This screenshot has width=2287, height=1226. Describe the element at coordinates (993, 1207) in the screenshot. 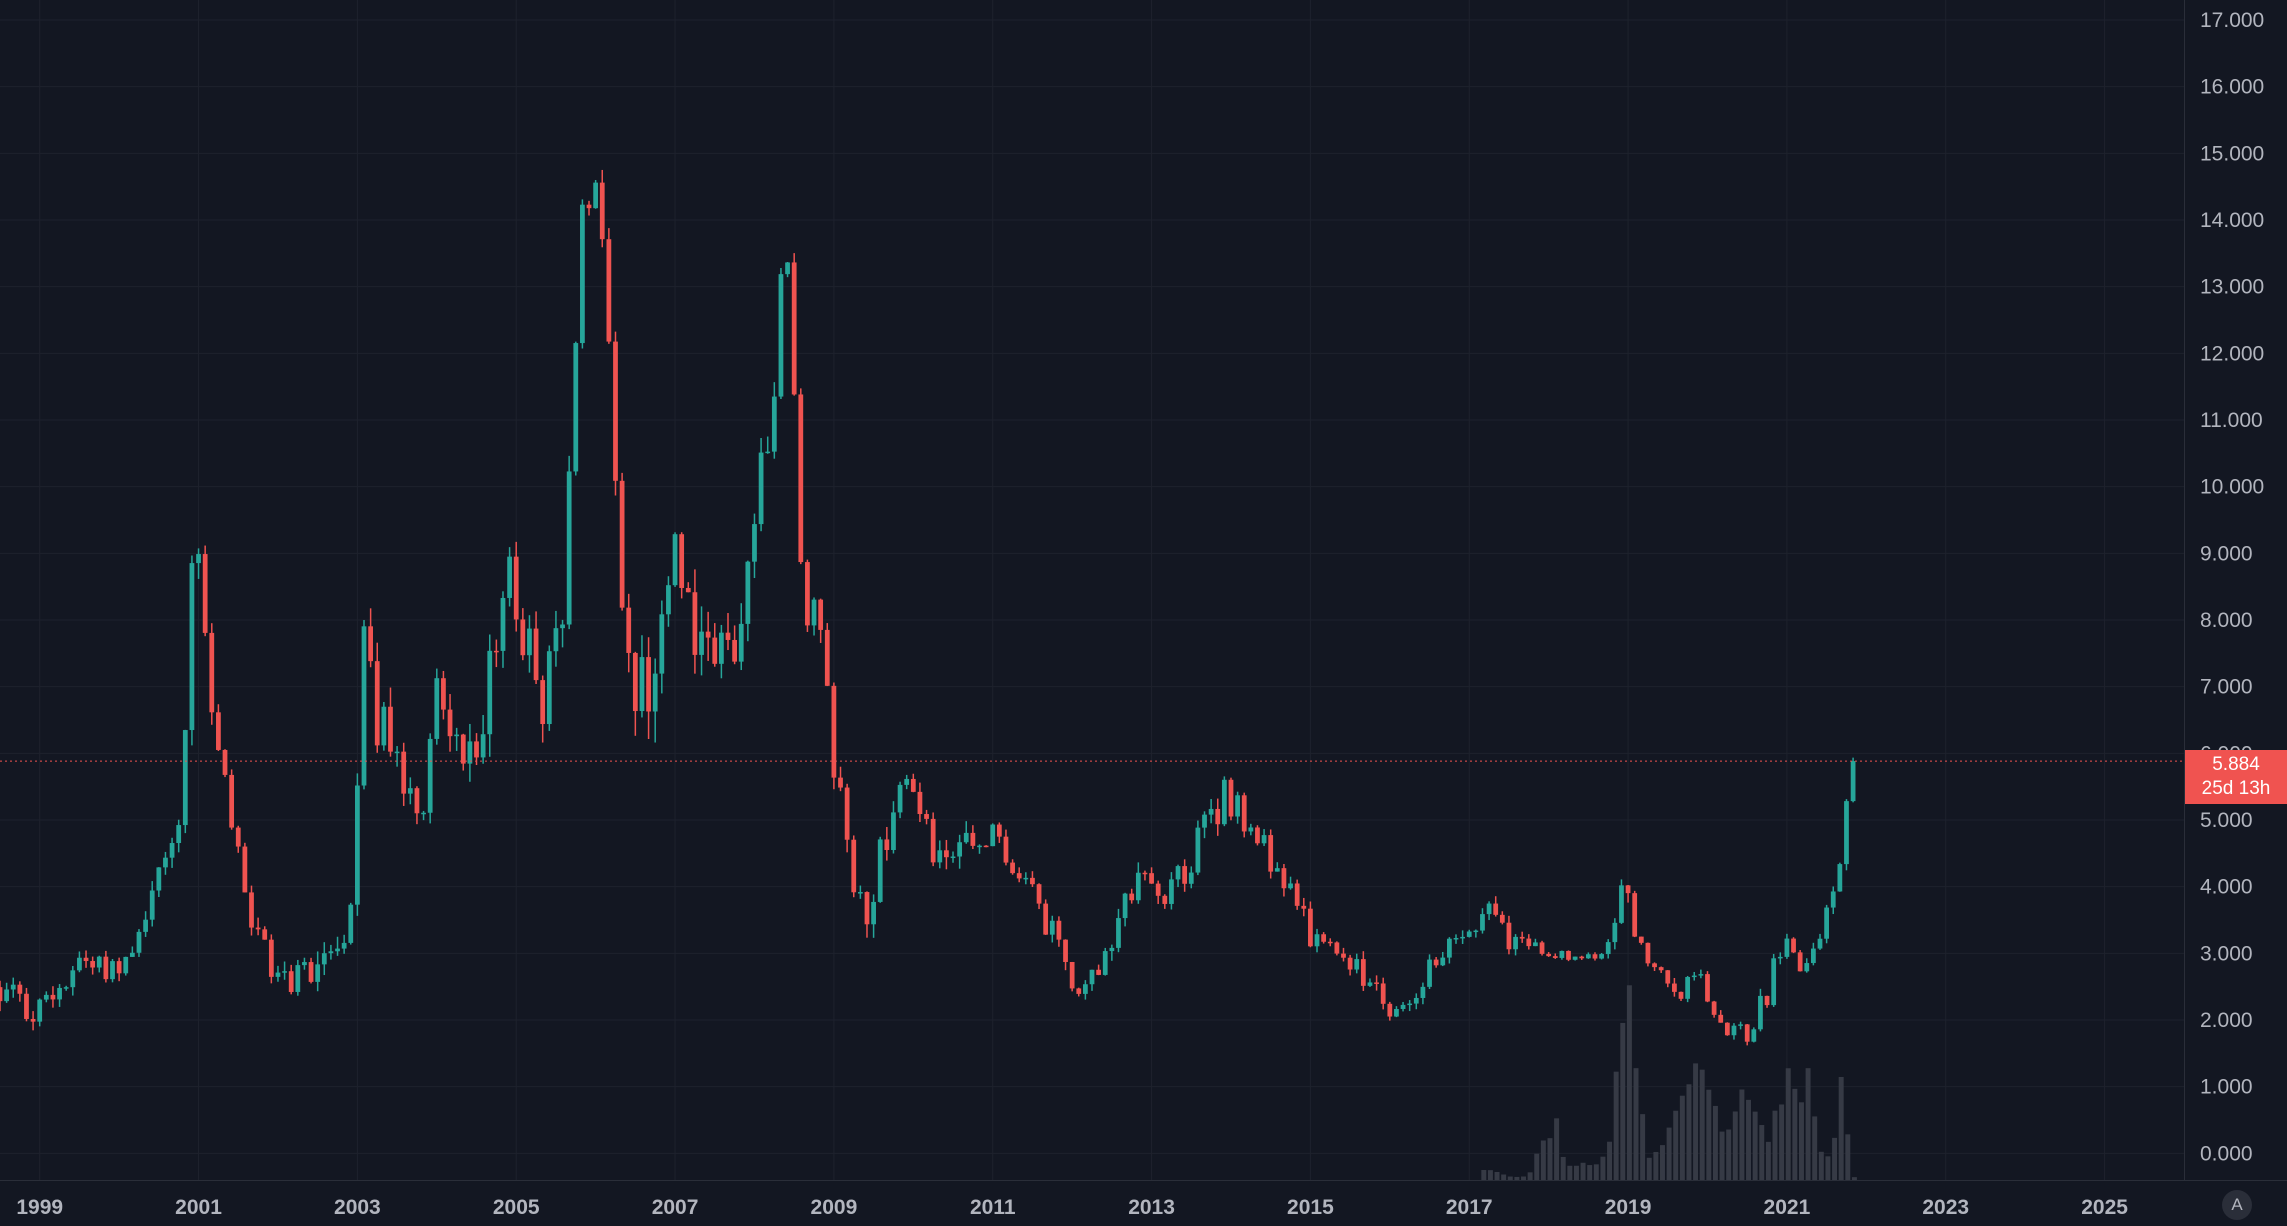

I see `time-tick-label: 2011` at that location.